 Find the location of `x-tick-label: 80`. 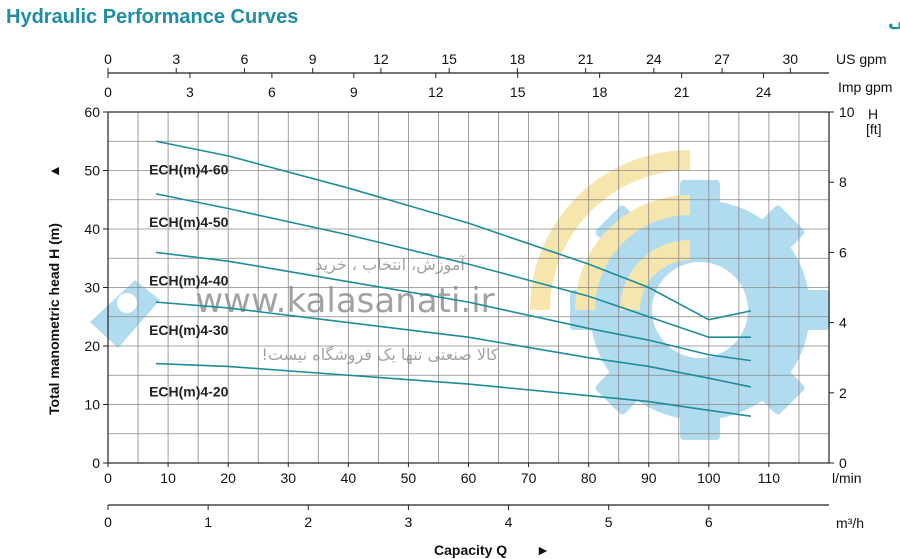

x-tick-label: 80 is located at coordinates (589, 478).